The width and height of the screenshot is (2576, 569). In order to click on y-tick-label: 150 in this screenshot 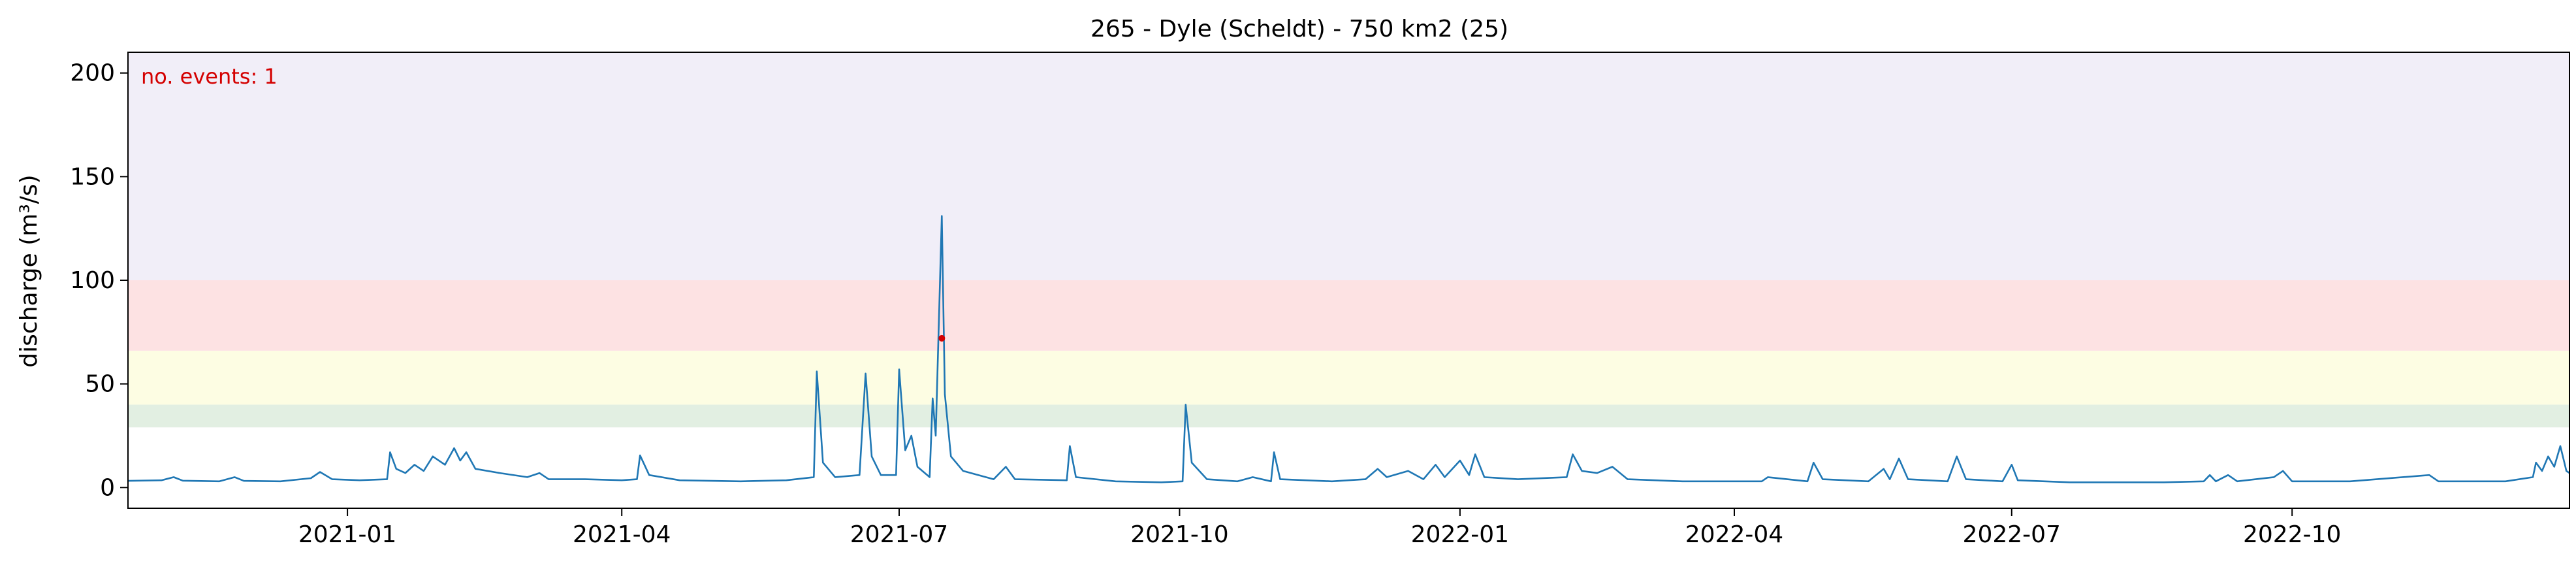, I will do `click(93, 176)`.